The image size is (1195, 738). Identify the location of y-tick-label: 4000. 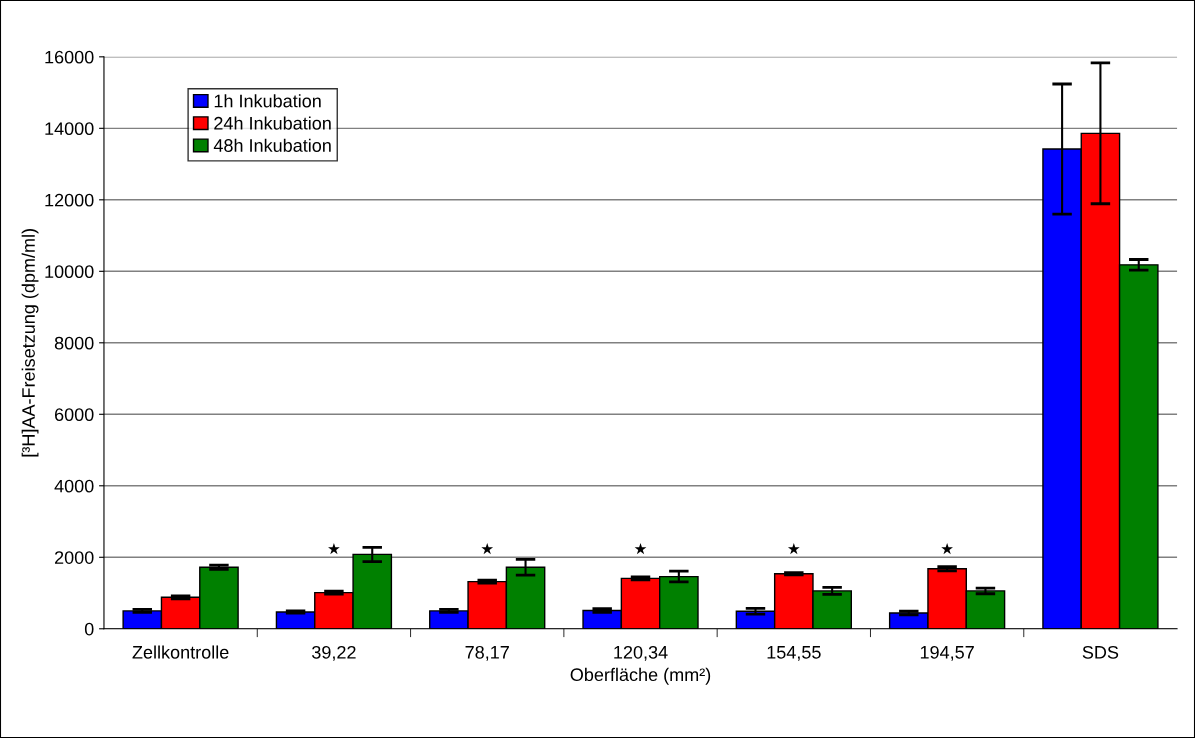
(74, 486).